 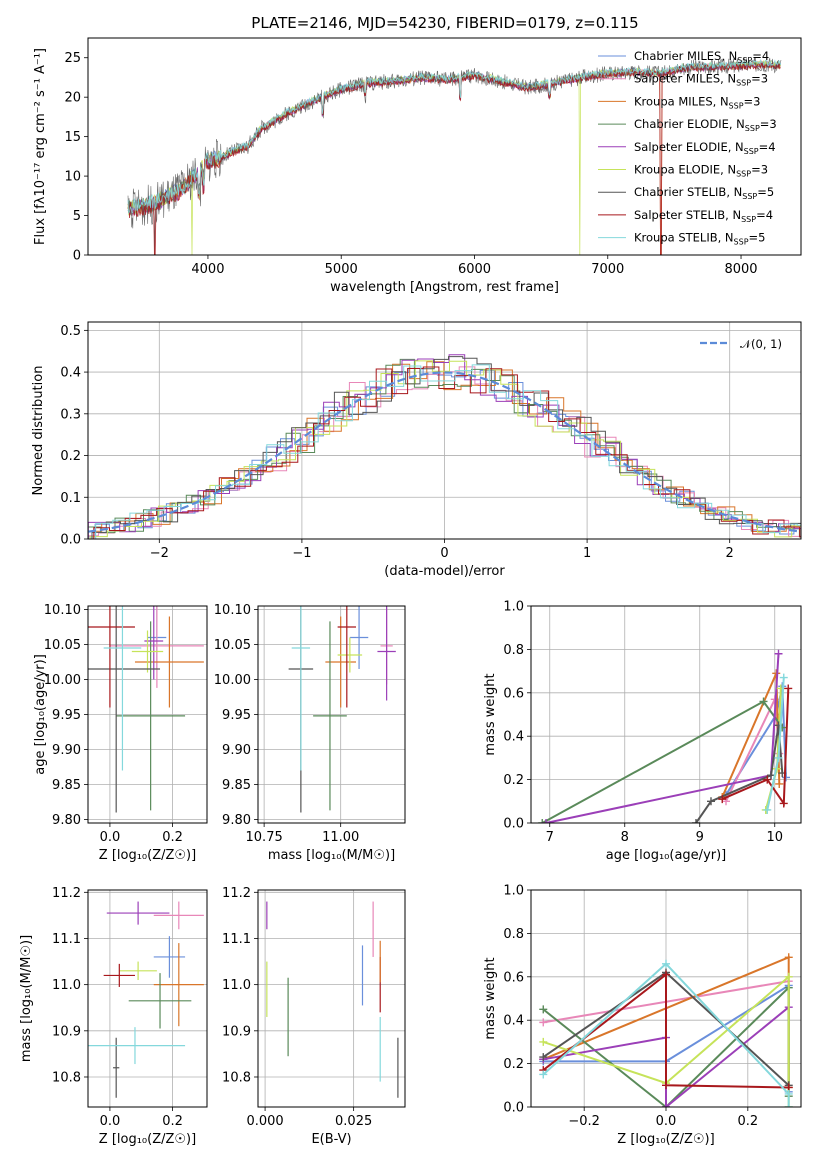 What do you see at coordinates (236, 893) in the screenshot?
I see `y-tick-label: 11.2` at bounding box center [236, 893].